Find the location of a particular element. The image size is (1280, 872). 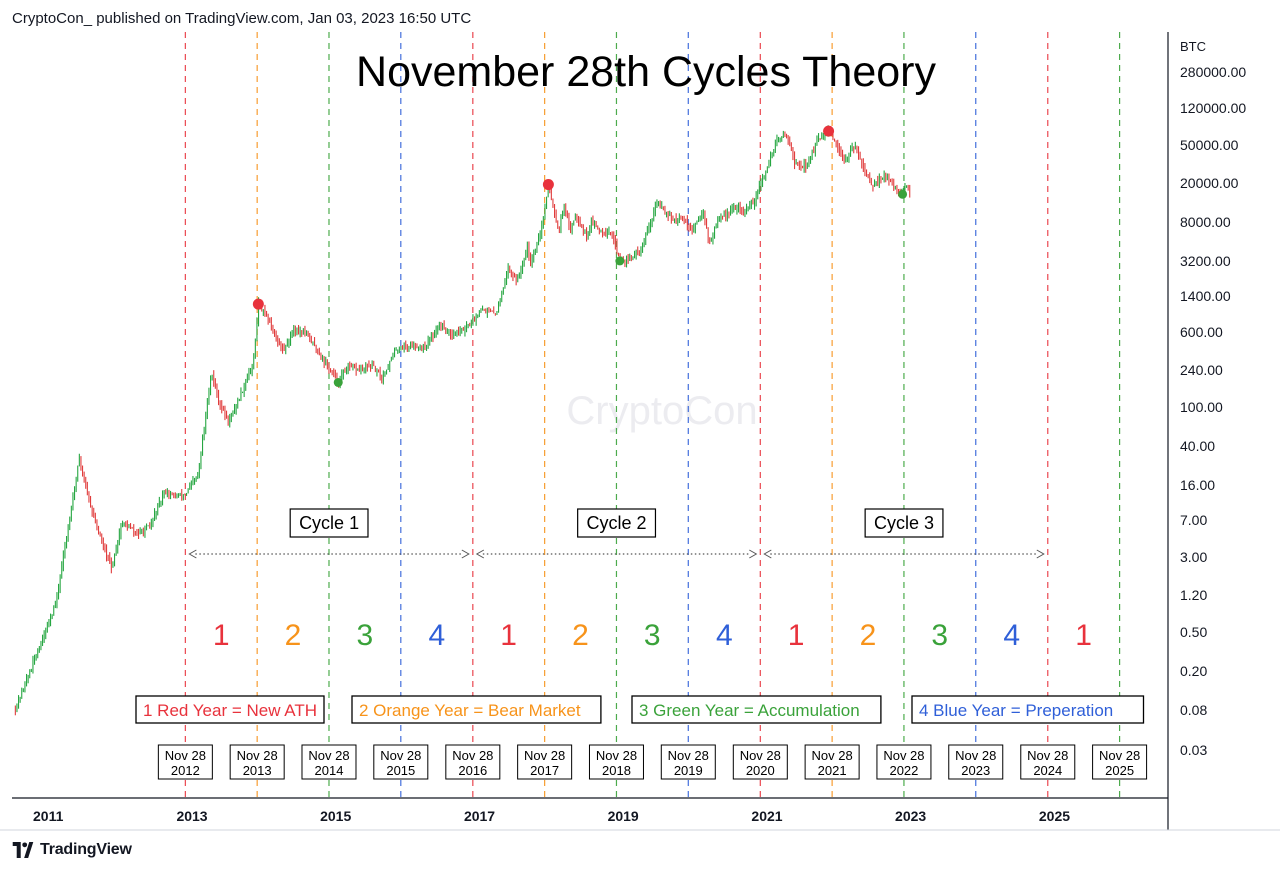

y-tick-label: 0.03 is located at coordinates (1193, 750).